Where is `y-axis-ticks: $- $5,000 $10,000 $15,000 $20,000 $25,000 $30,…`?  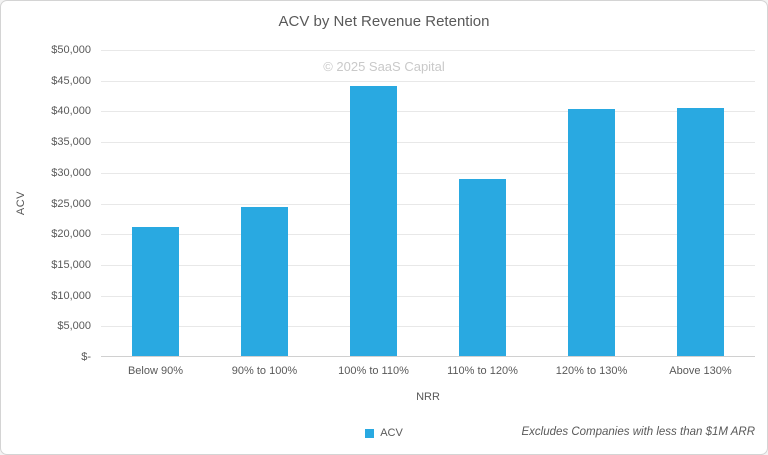
y-axis-ticks: $- $5,000 $10,000 $15,000 $20,000 $25,000 $30,… is located at coordinates (46, 203).